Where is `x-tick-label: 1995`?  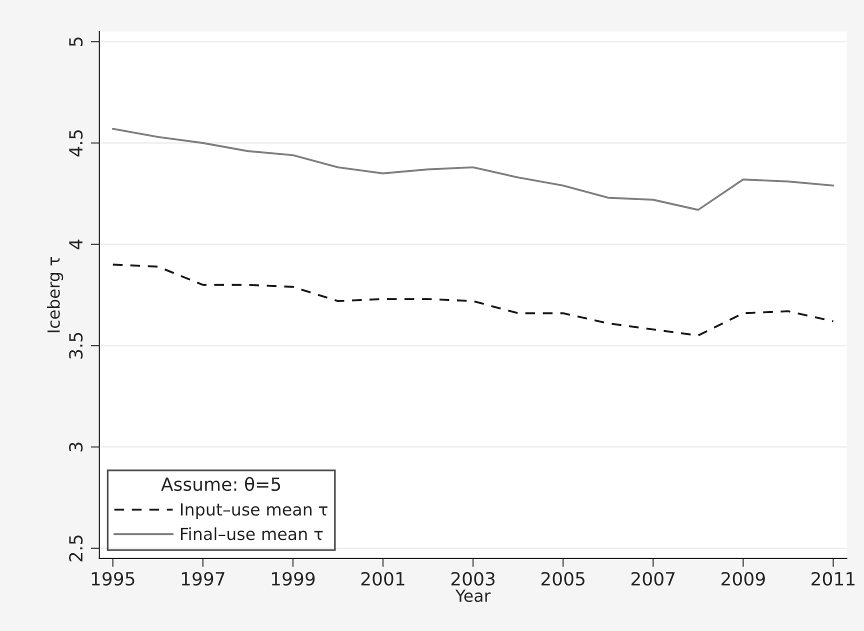 x-tick-label: 1995 is located at coordinates (113, 579).